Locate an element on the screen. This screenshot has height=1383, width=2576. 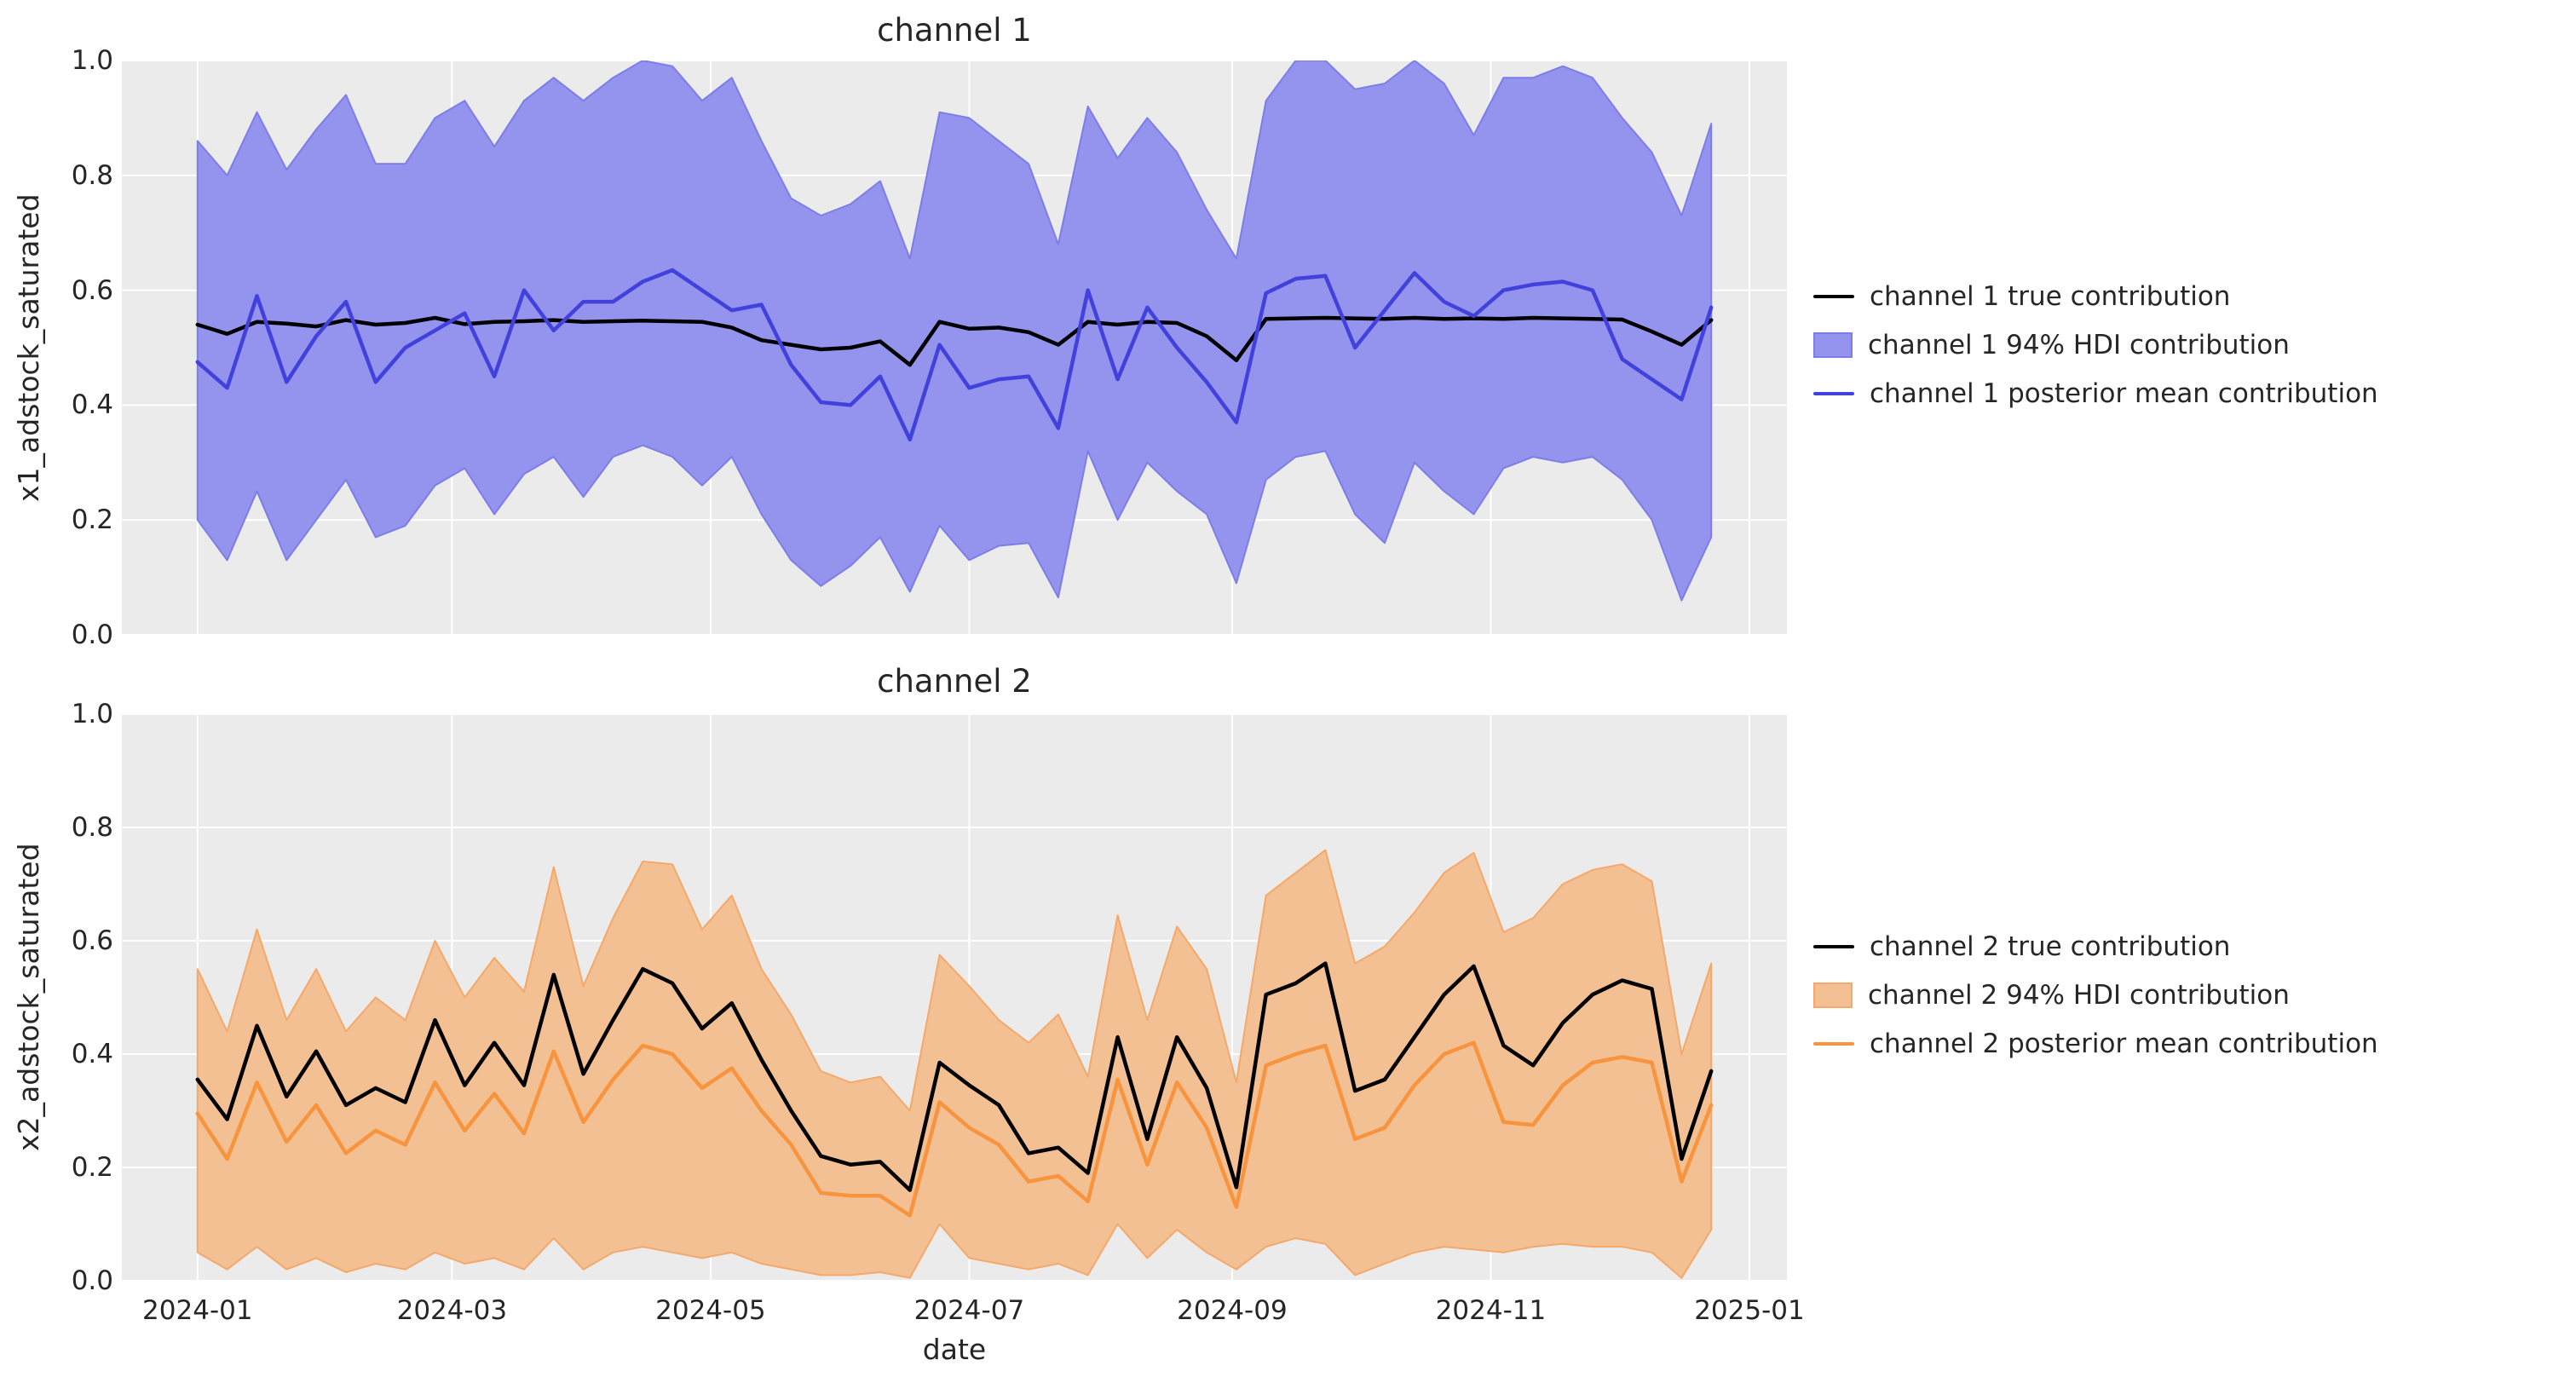
legend-item: channel 2 posterior mean contribution is located at coordinates (2095, 1043).